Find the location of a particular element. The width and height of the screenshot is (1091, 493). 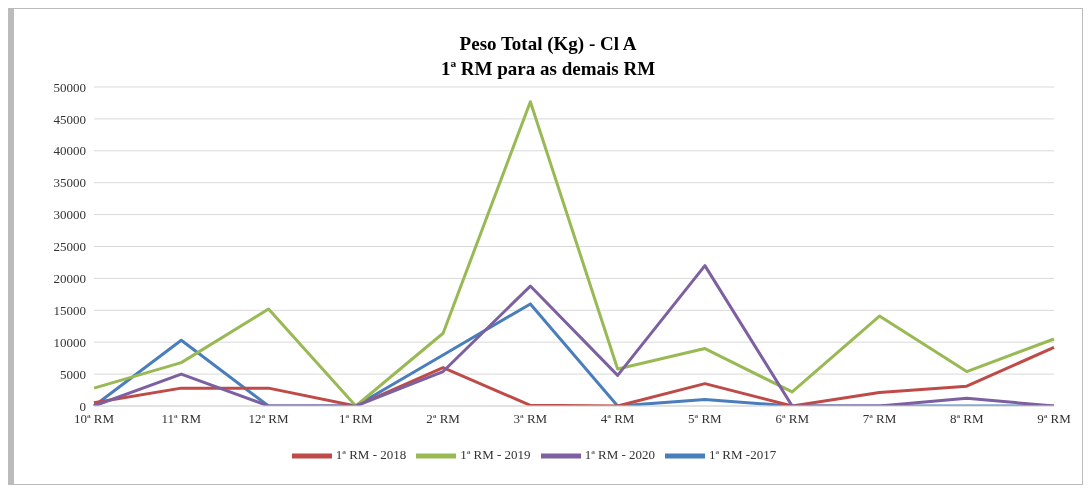

chart-title: Peso Total (Kg) - Cl A is located at coordinates (548, 44).